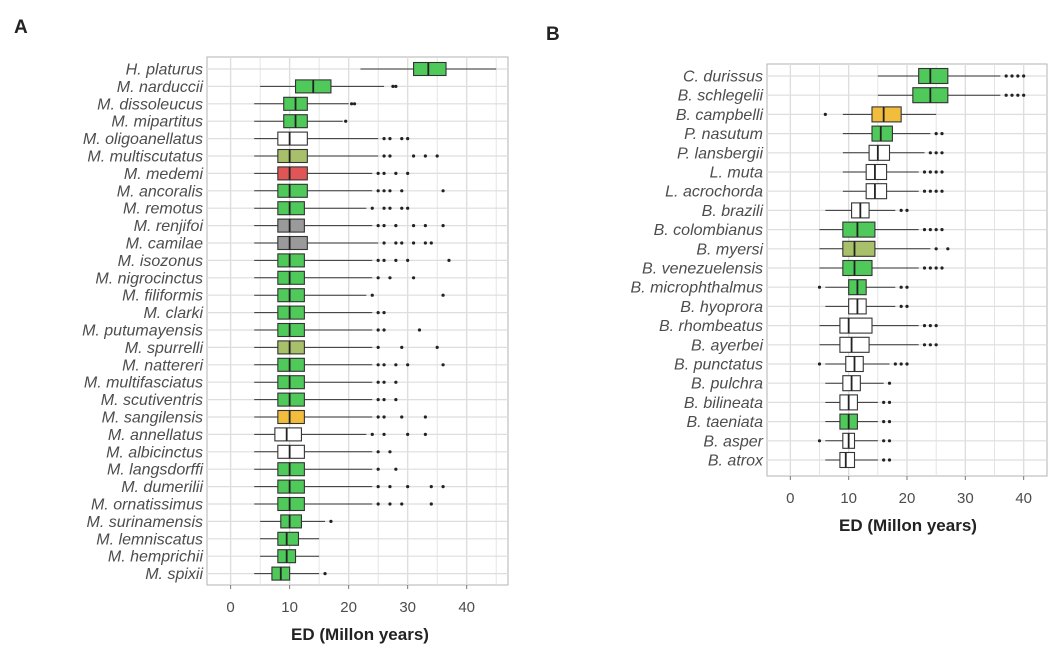 The image size is (1060, 650). Describe the element at coordinates (893, 133) in the screenshot. I see `box-p-nasutum` at that location.